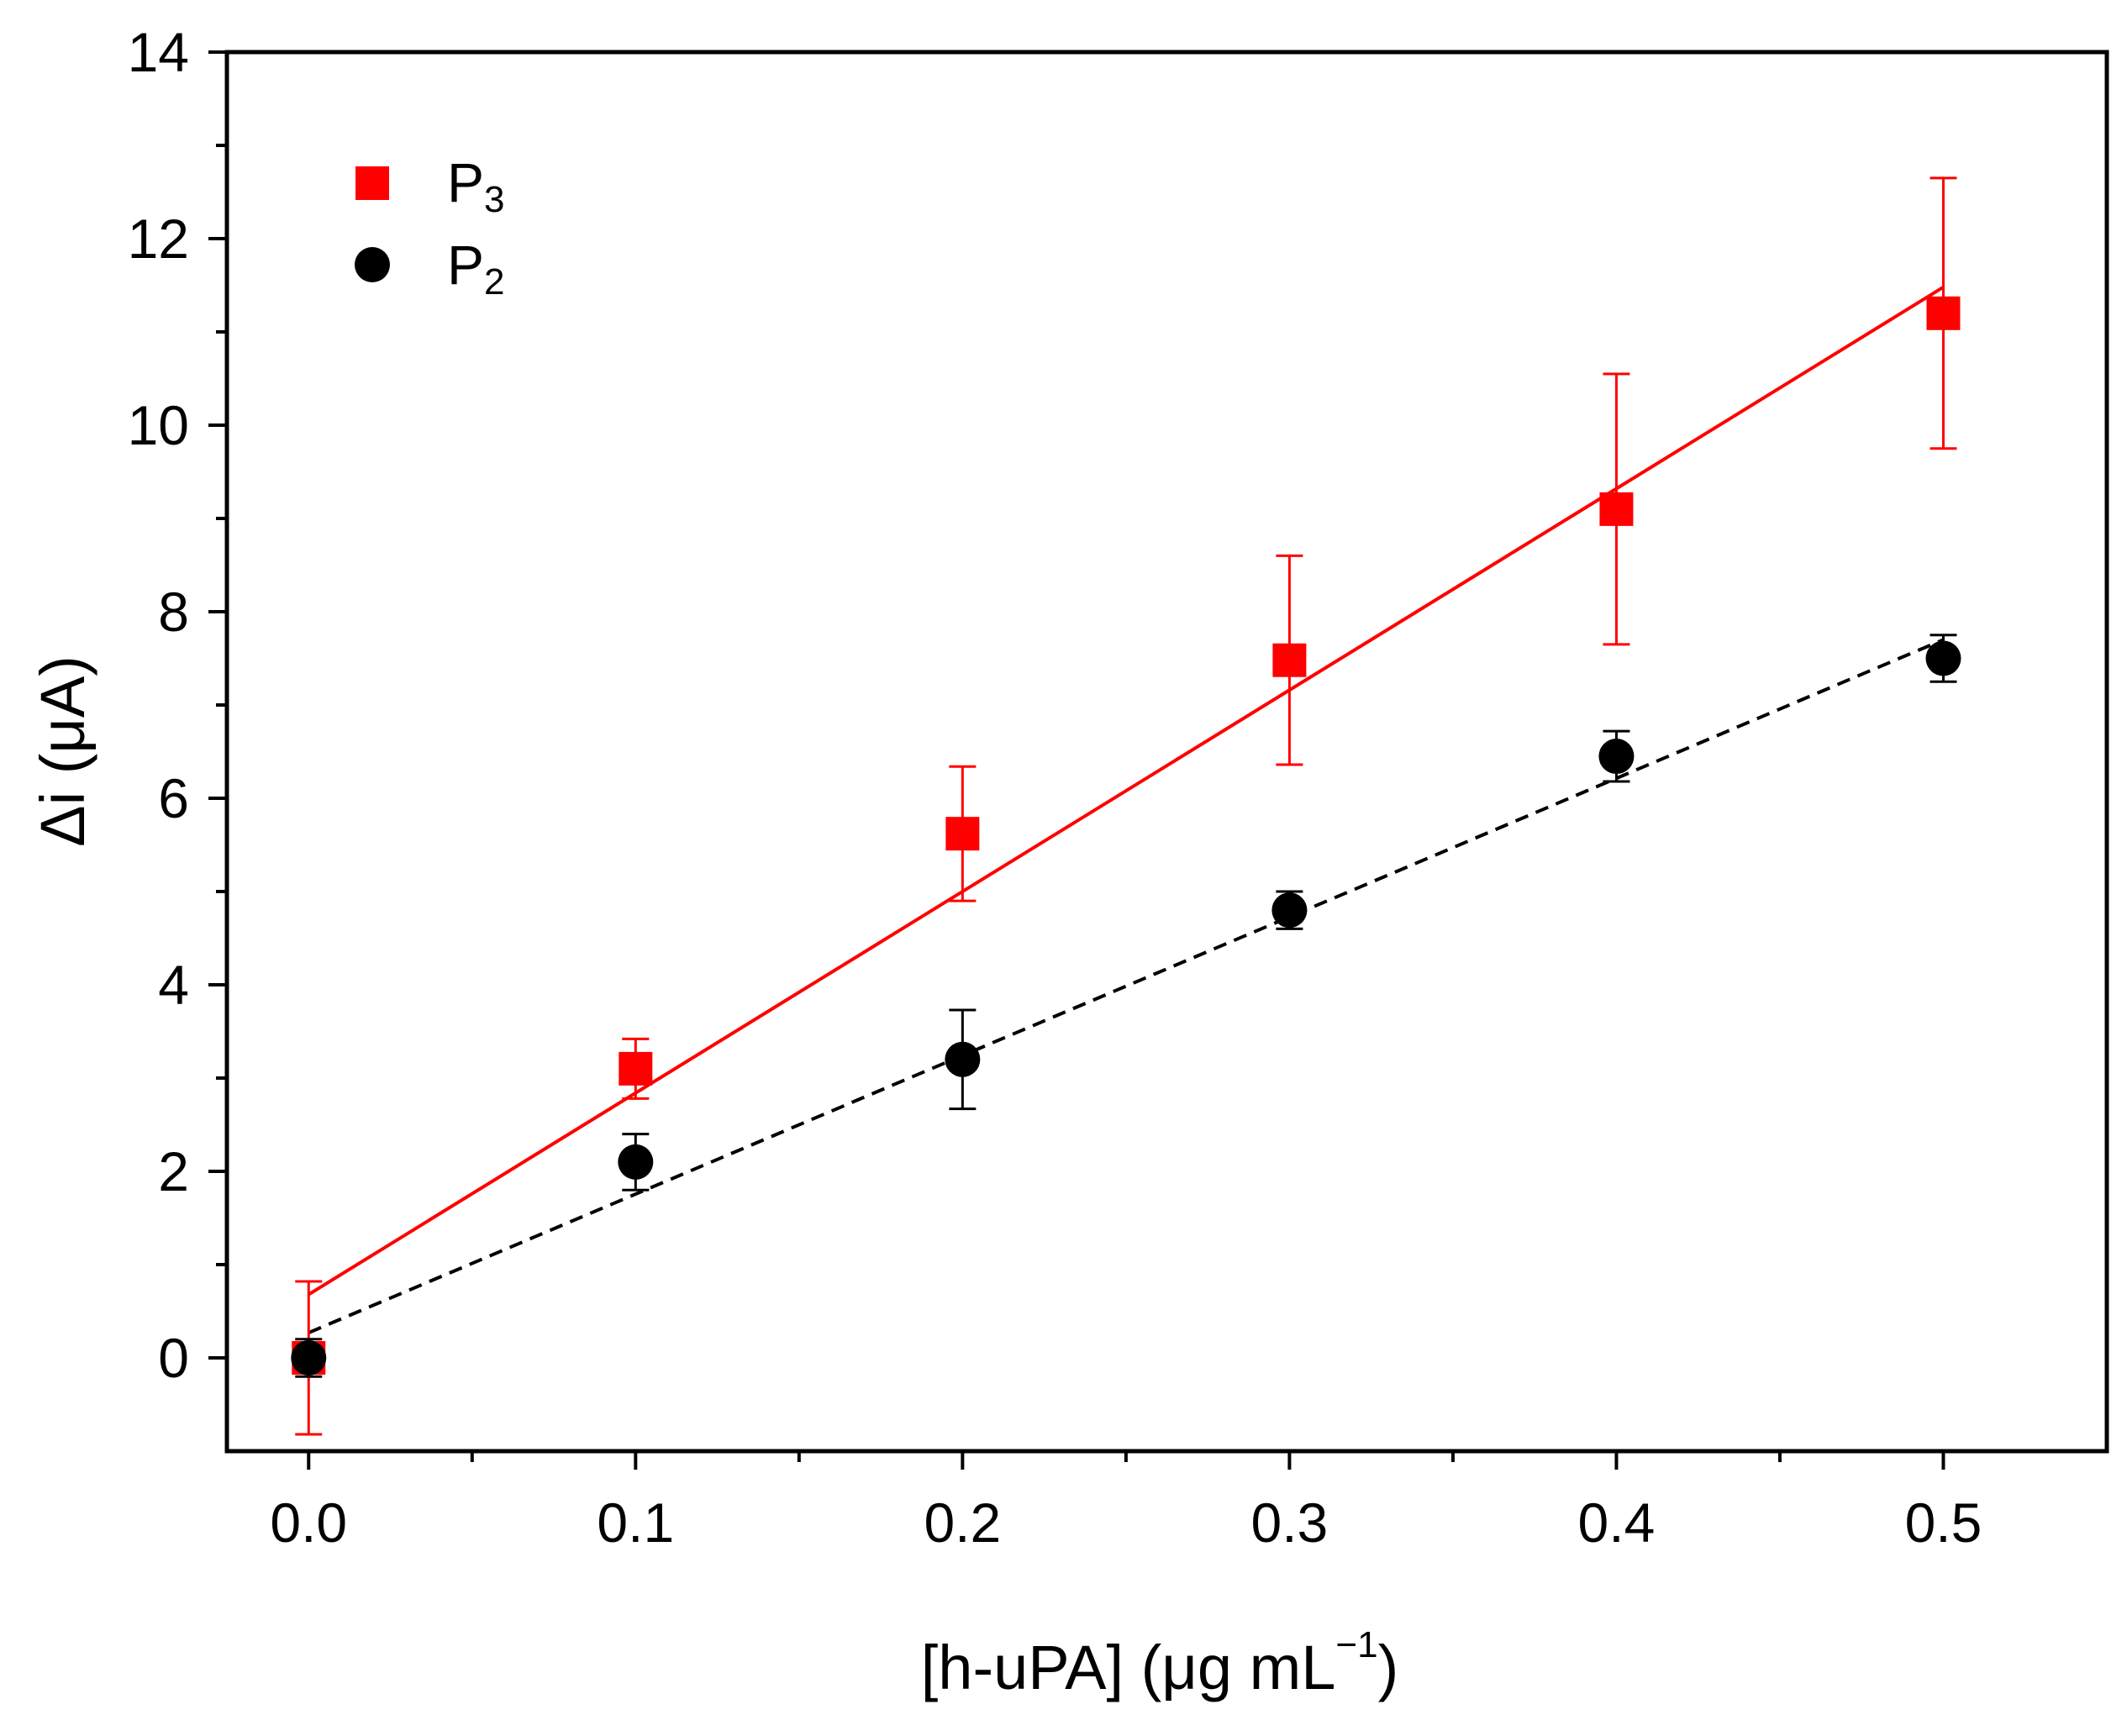 This screenshot has height=1736, width=2127. What do you see at coordinates (158, 52) in the screenshot?
I see `y-tick-label: 14` at bounding box center [158, 52].